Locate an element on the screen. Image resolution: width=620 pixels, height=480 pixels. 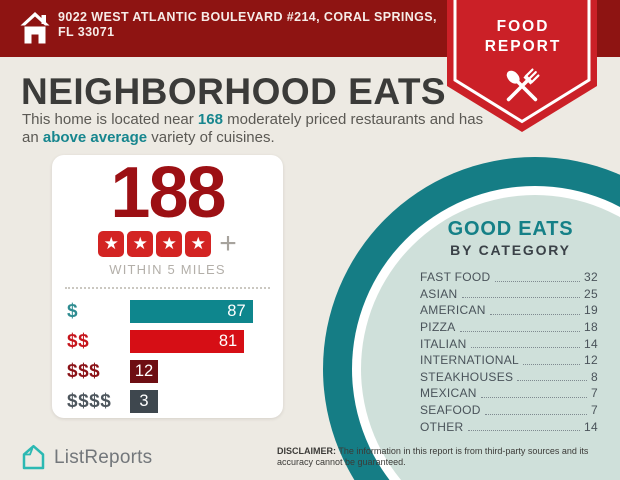
total-restaurants: 188 is located at coordinates (168, 193).